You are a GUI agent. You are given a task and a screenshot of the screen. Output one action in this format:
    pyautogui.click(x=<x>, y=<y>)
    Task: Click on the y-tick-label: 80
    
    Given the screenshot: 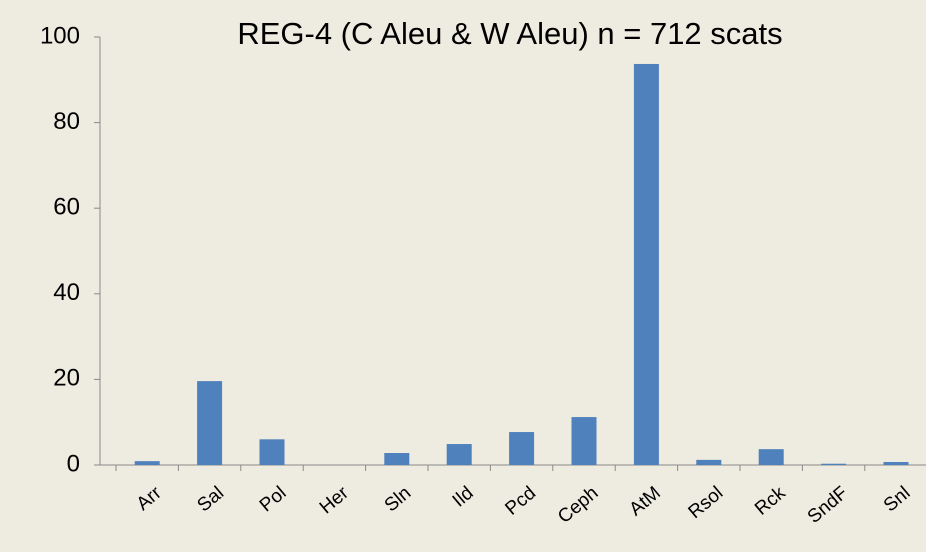 What is the action you would take?
    pyautogui.click(x=66, y=121)
    